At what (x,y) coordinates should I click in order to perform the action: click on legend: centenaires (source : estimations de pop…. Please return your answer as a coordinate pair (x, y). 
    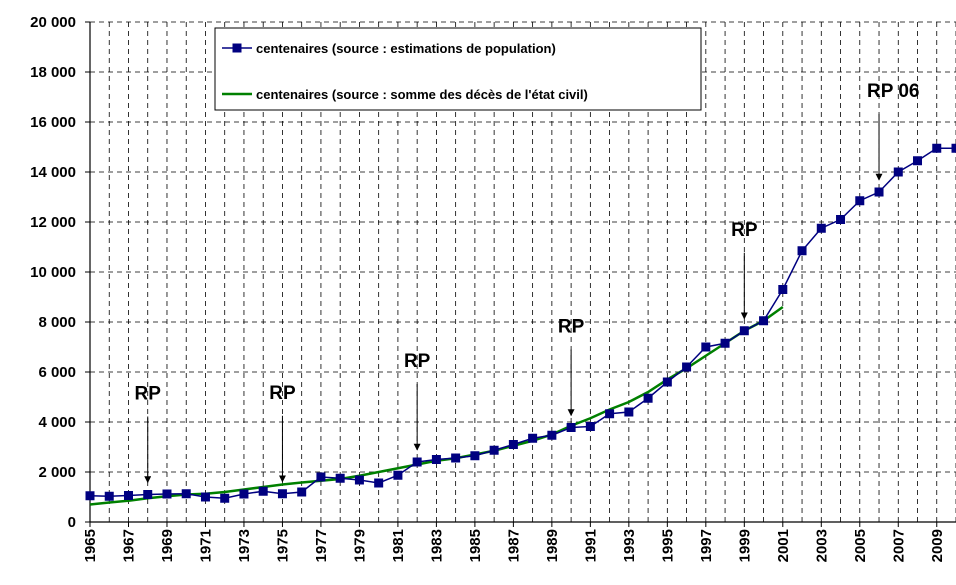
    Looking at the image, I should click on (458, 69).